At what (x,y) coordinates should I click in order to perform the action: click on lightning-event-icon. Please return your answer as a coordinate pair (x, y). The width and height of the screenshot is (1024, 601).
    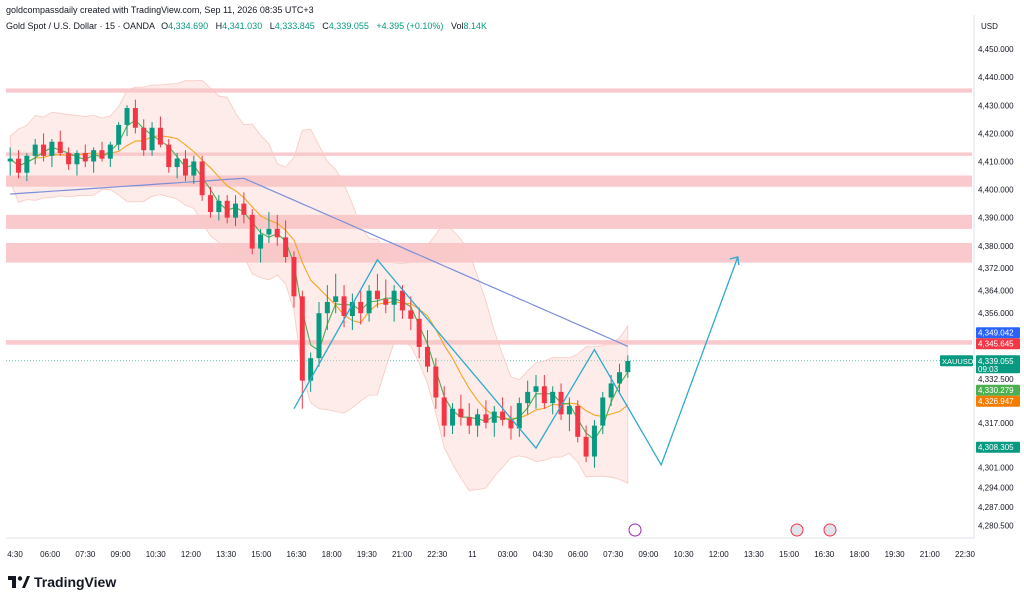
    Looking at the image, I should click on (635, 530).